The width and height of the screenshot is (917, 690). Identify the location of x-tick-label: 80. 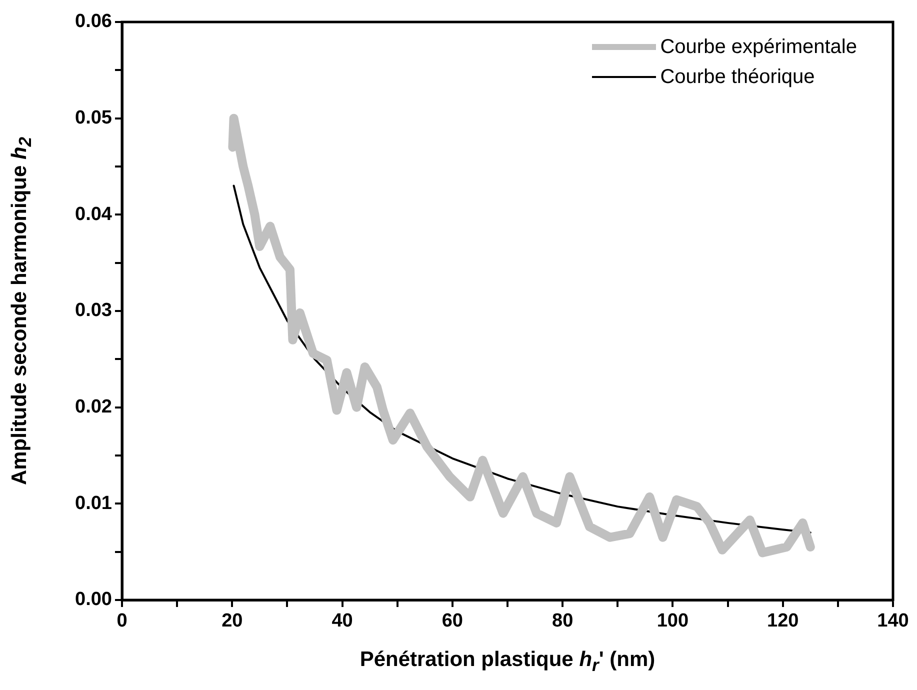
(563, 621).